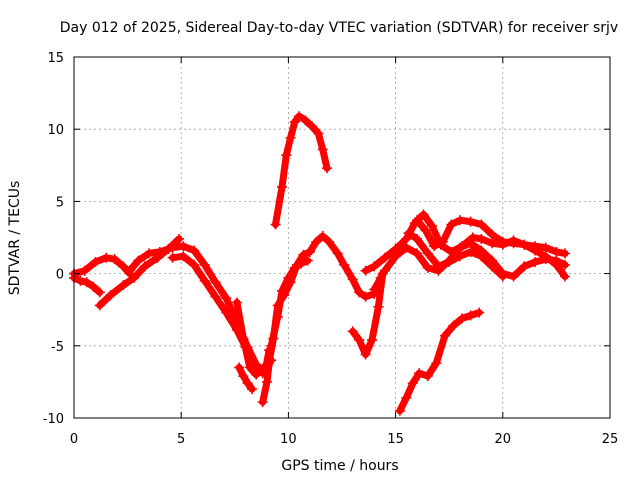 The image size is (640, 480). What do you see at coordinates (74, 439) in the screenshot?
I see `x-tick-label: 0` at bounding box center [74, 439].